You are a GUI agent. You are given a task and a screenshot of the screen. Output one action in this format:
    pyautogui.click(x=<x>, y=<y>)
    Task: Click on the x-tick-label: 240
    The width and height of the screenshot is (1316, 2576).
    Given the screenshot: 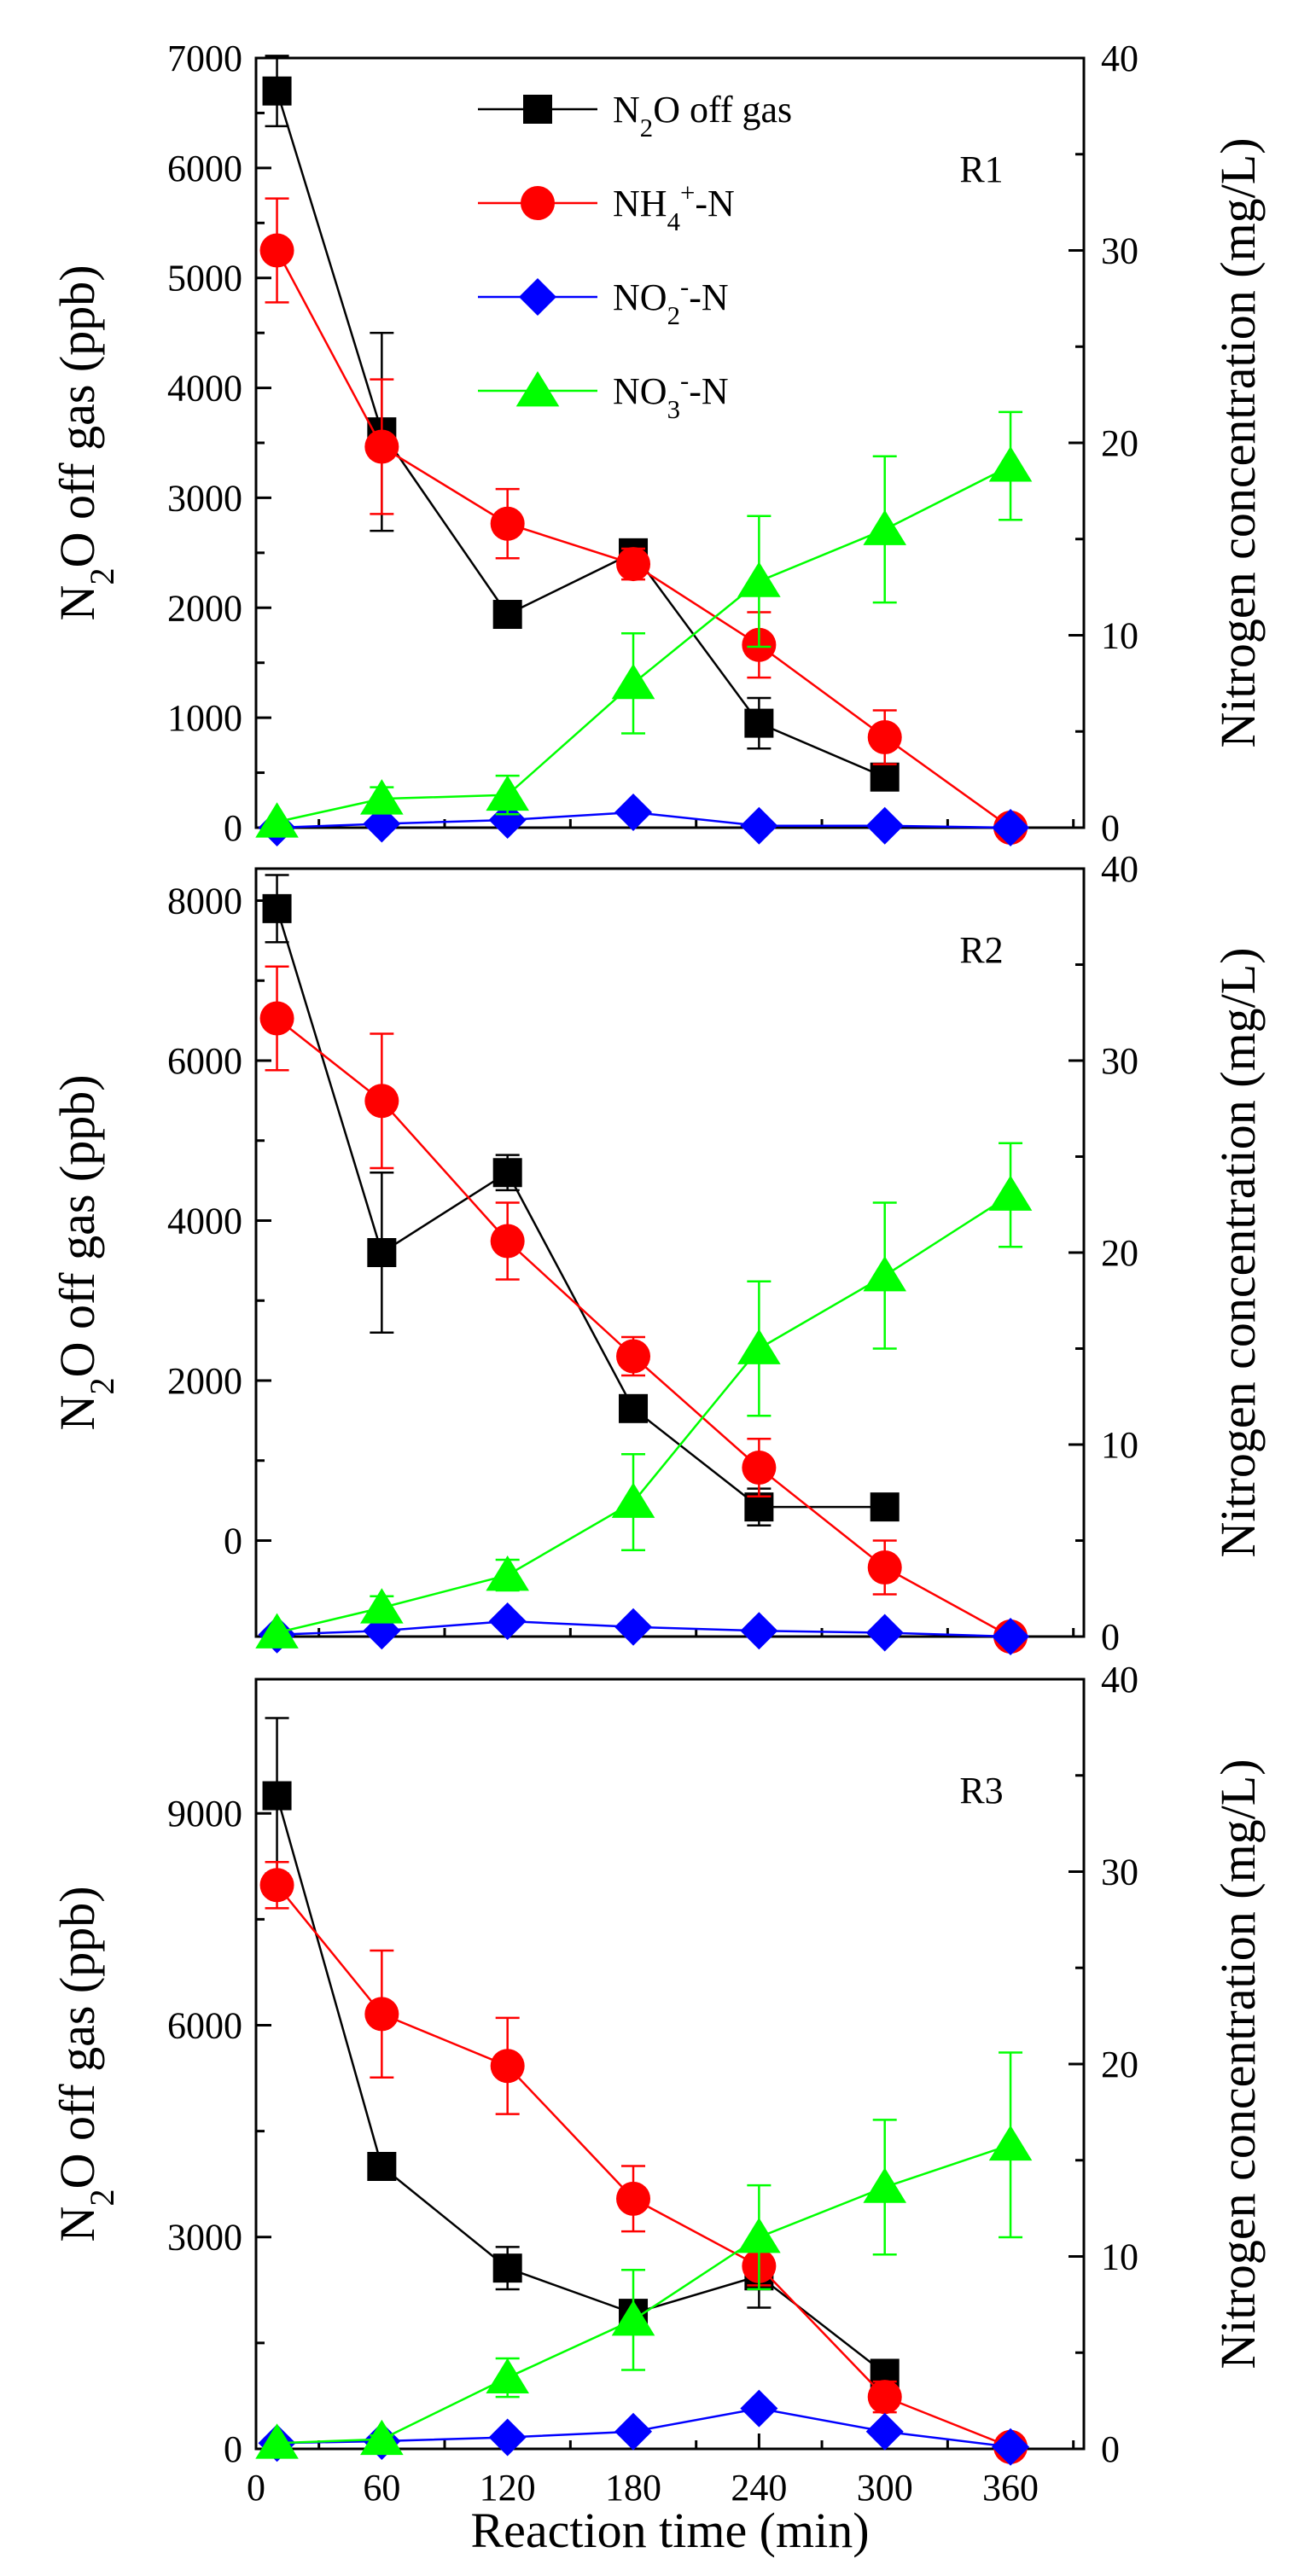 What is the action you would take?
    pyautogui.click(x=759, y=2488)
    